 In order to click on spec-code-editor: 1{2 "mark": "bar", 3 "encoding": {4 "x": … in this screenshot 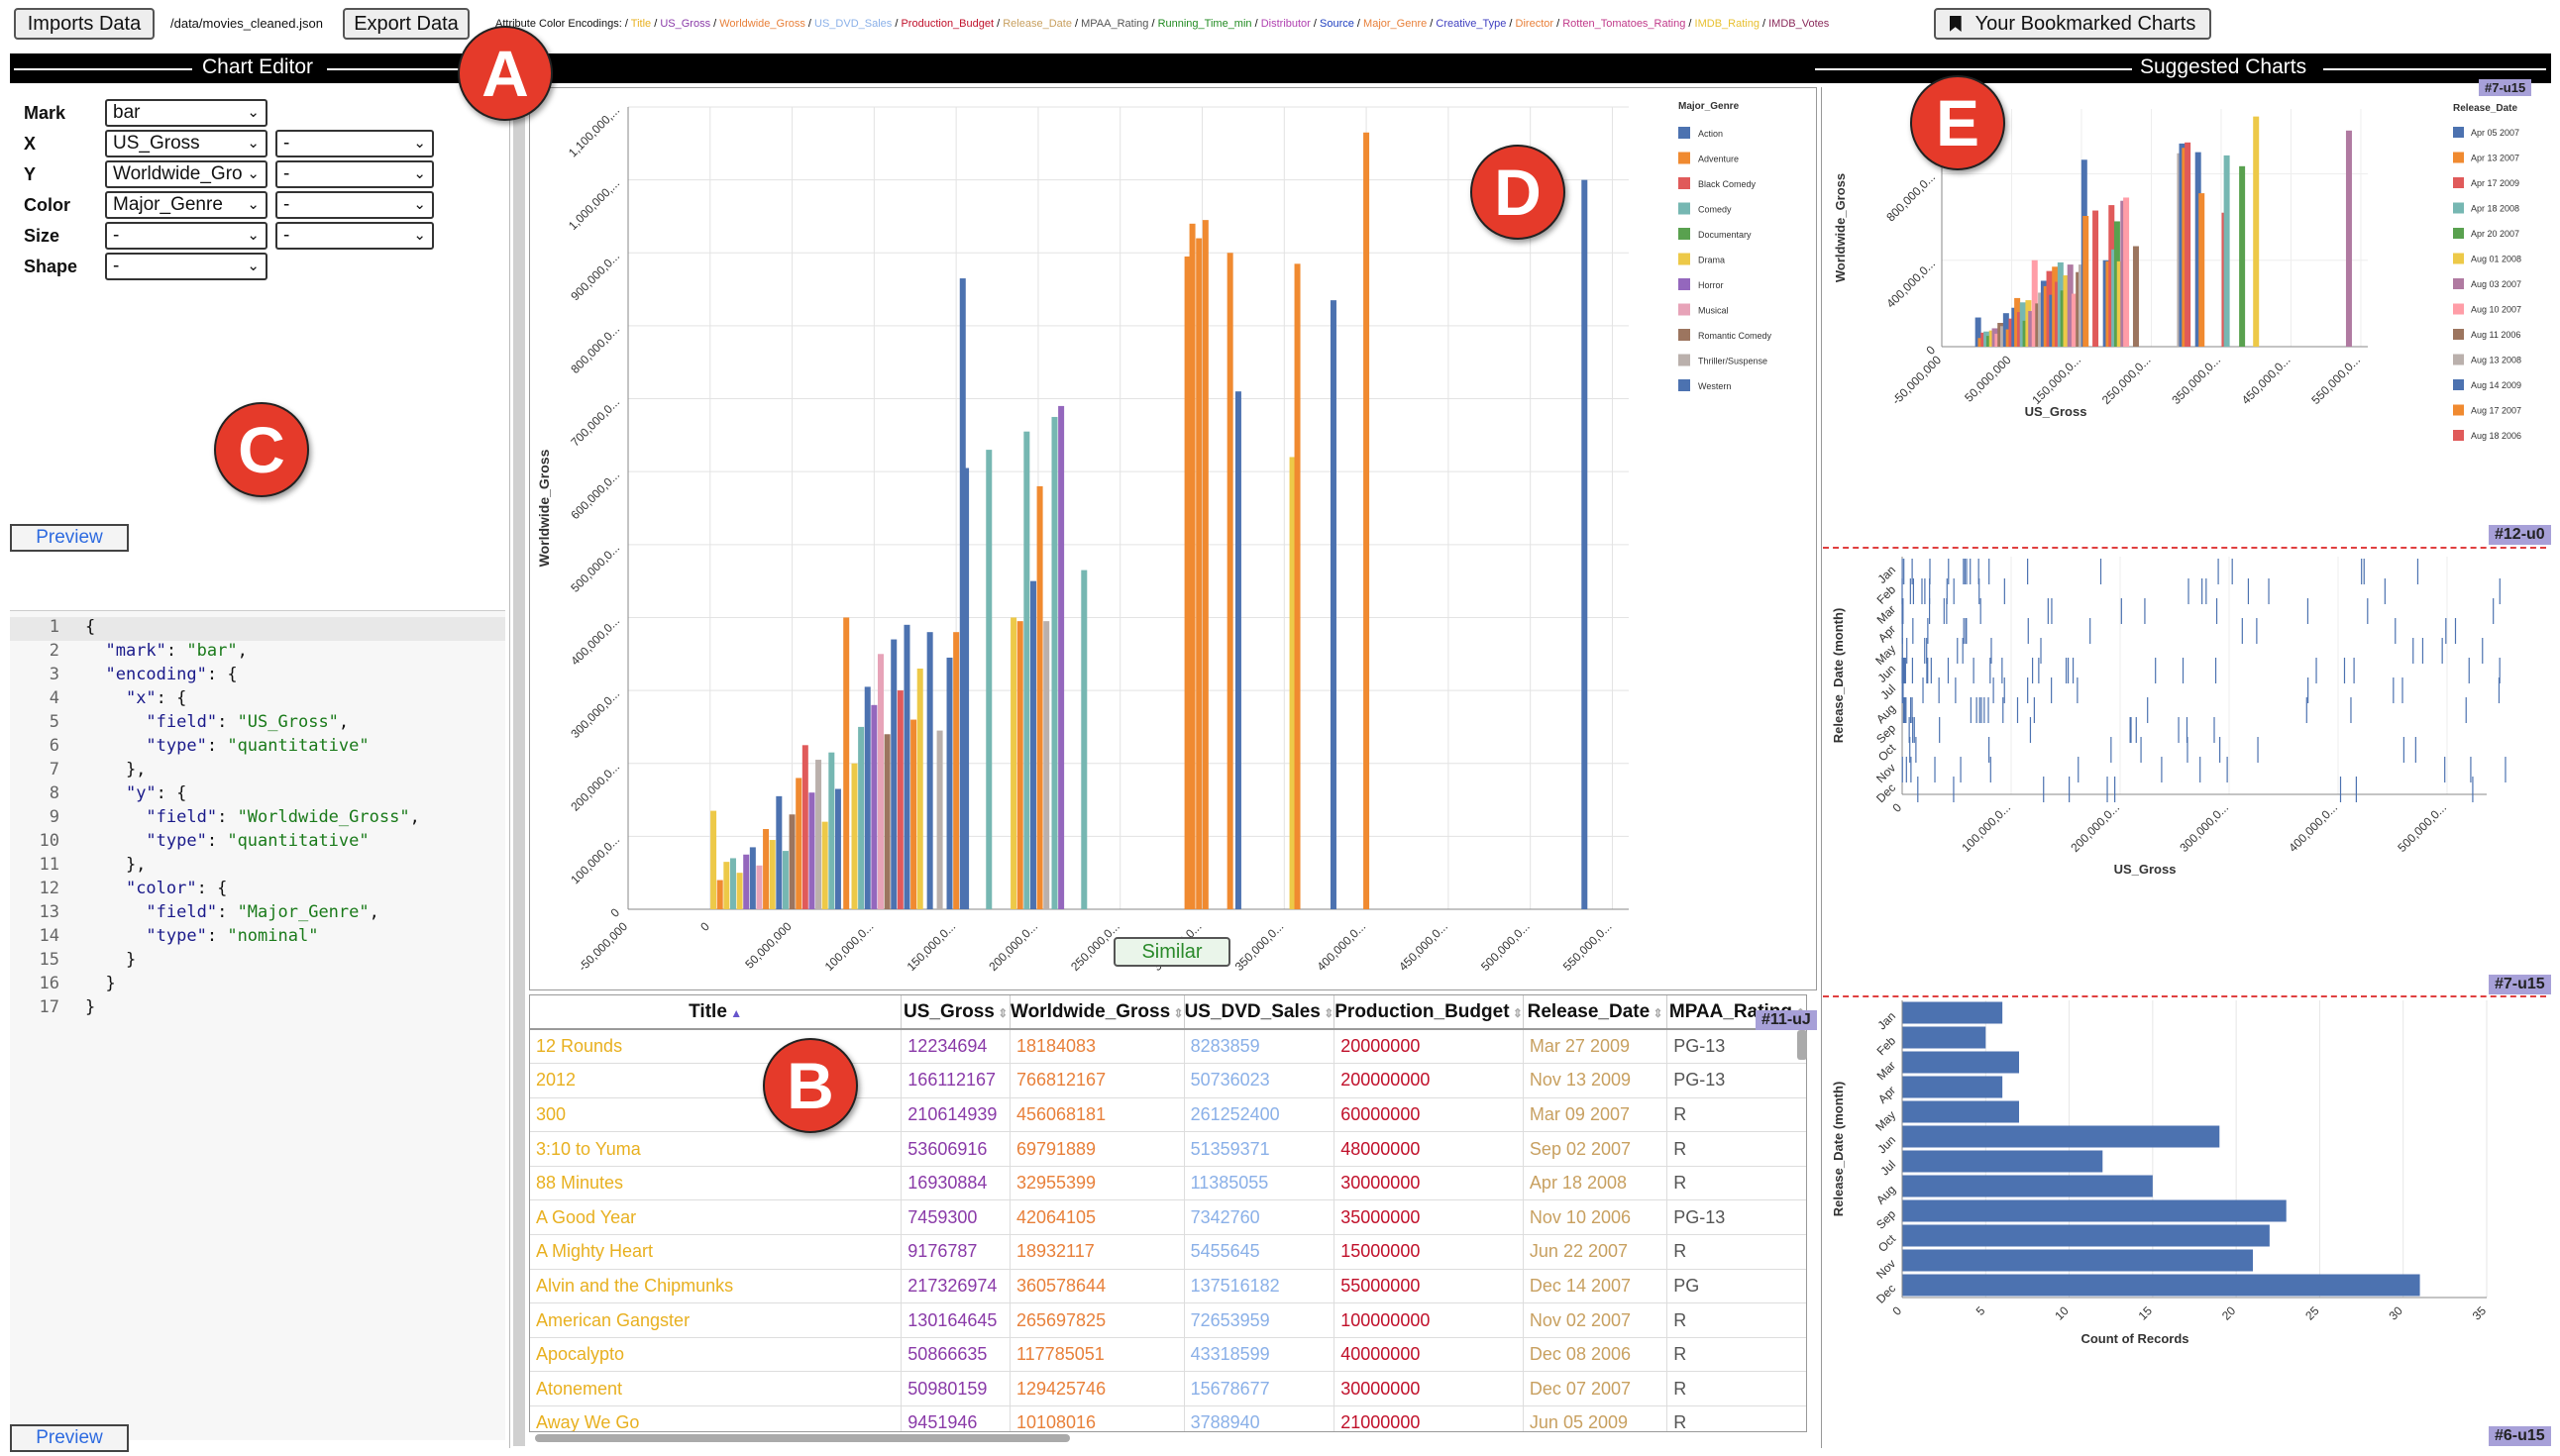, I will do `click(257, 1025)`.